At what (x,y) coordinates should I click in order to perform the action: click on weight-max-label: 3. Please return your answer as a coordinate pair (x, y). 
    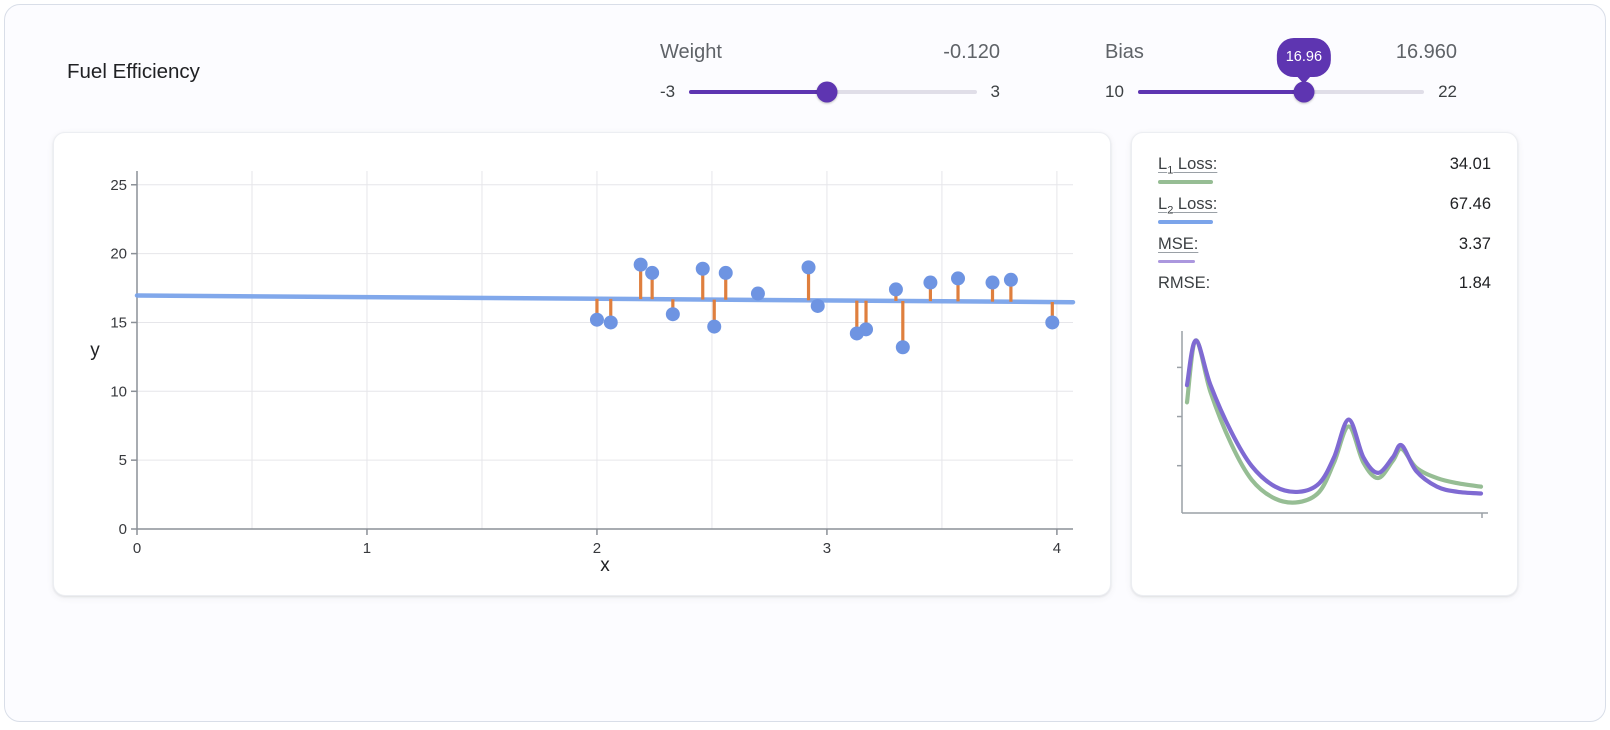
    Looking at the image, I should click on (995, 91).